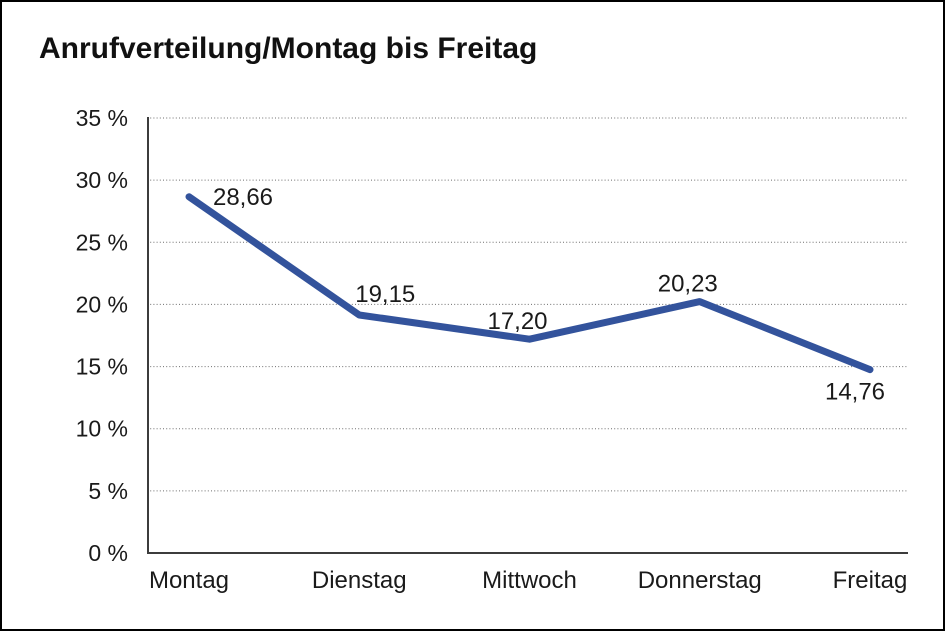 Image resolution: width=945 pixels, height=631 pixels. Describe the element at coordinates (855, 392) in the screenshot. I see `data-point-label: 14,76` at that location.